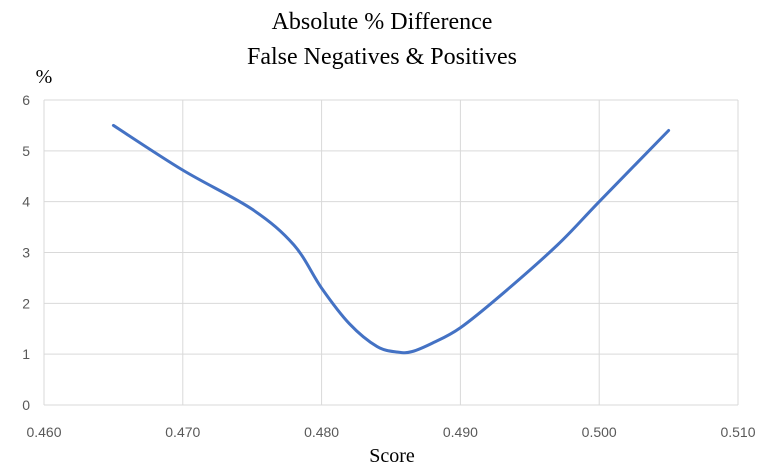 This screenshot has height=466, width=764. I want to click on y-tick-label-5: 5, so click(26, 151).